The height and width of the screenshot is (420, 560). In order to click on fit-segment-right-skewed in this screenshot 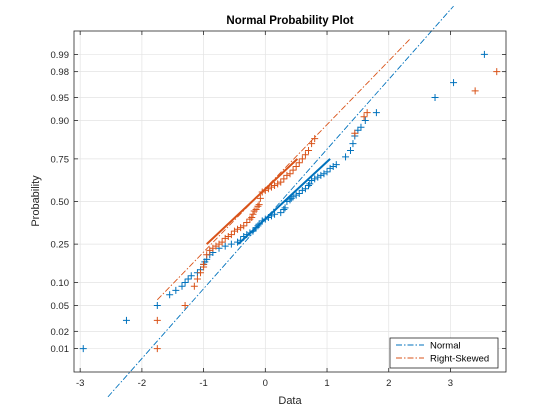, I will do `click(252, 201)`.